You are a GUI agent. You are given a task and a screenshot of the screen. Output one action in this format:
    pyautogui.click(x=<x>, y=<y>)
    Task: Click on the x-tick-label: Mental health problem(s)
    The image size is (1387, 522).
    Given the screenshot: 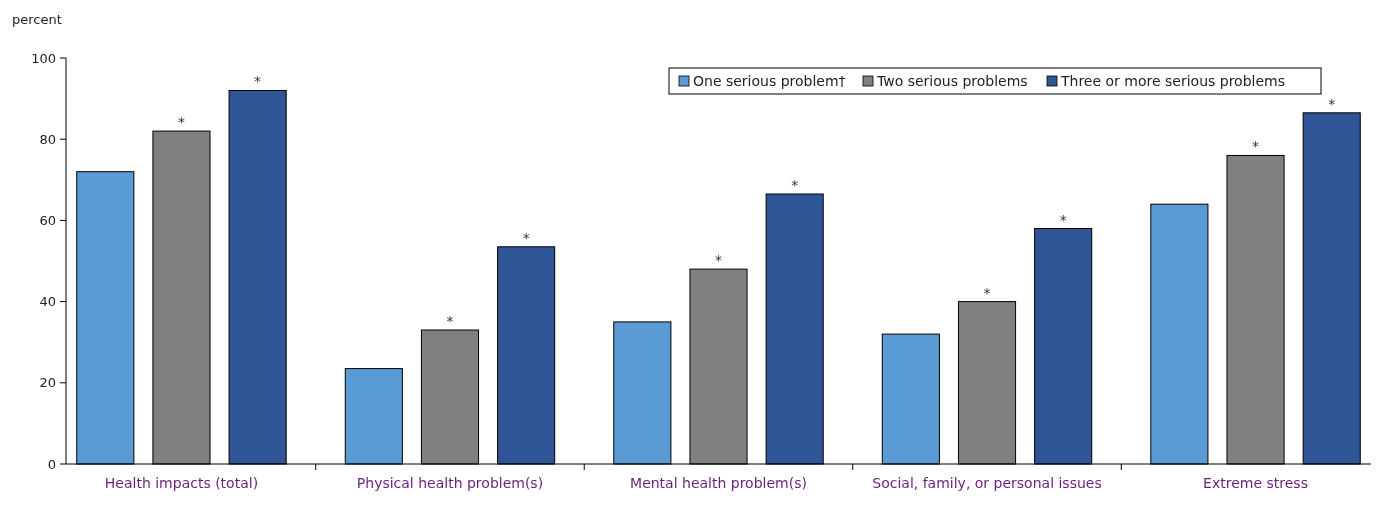 What is the action you would take?
    pyautogui.click(x=718, y=483)
    